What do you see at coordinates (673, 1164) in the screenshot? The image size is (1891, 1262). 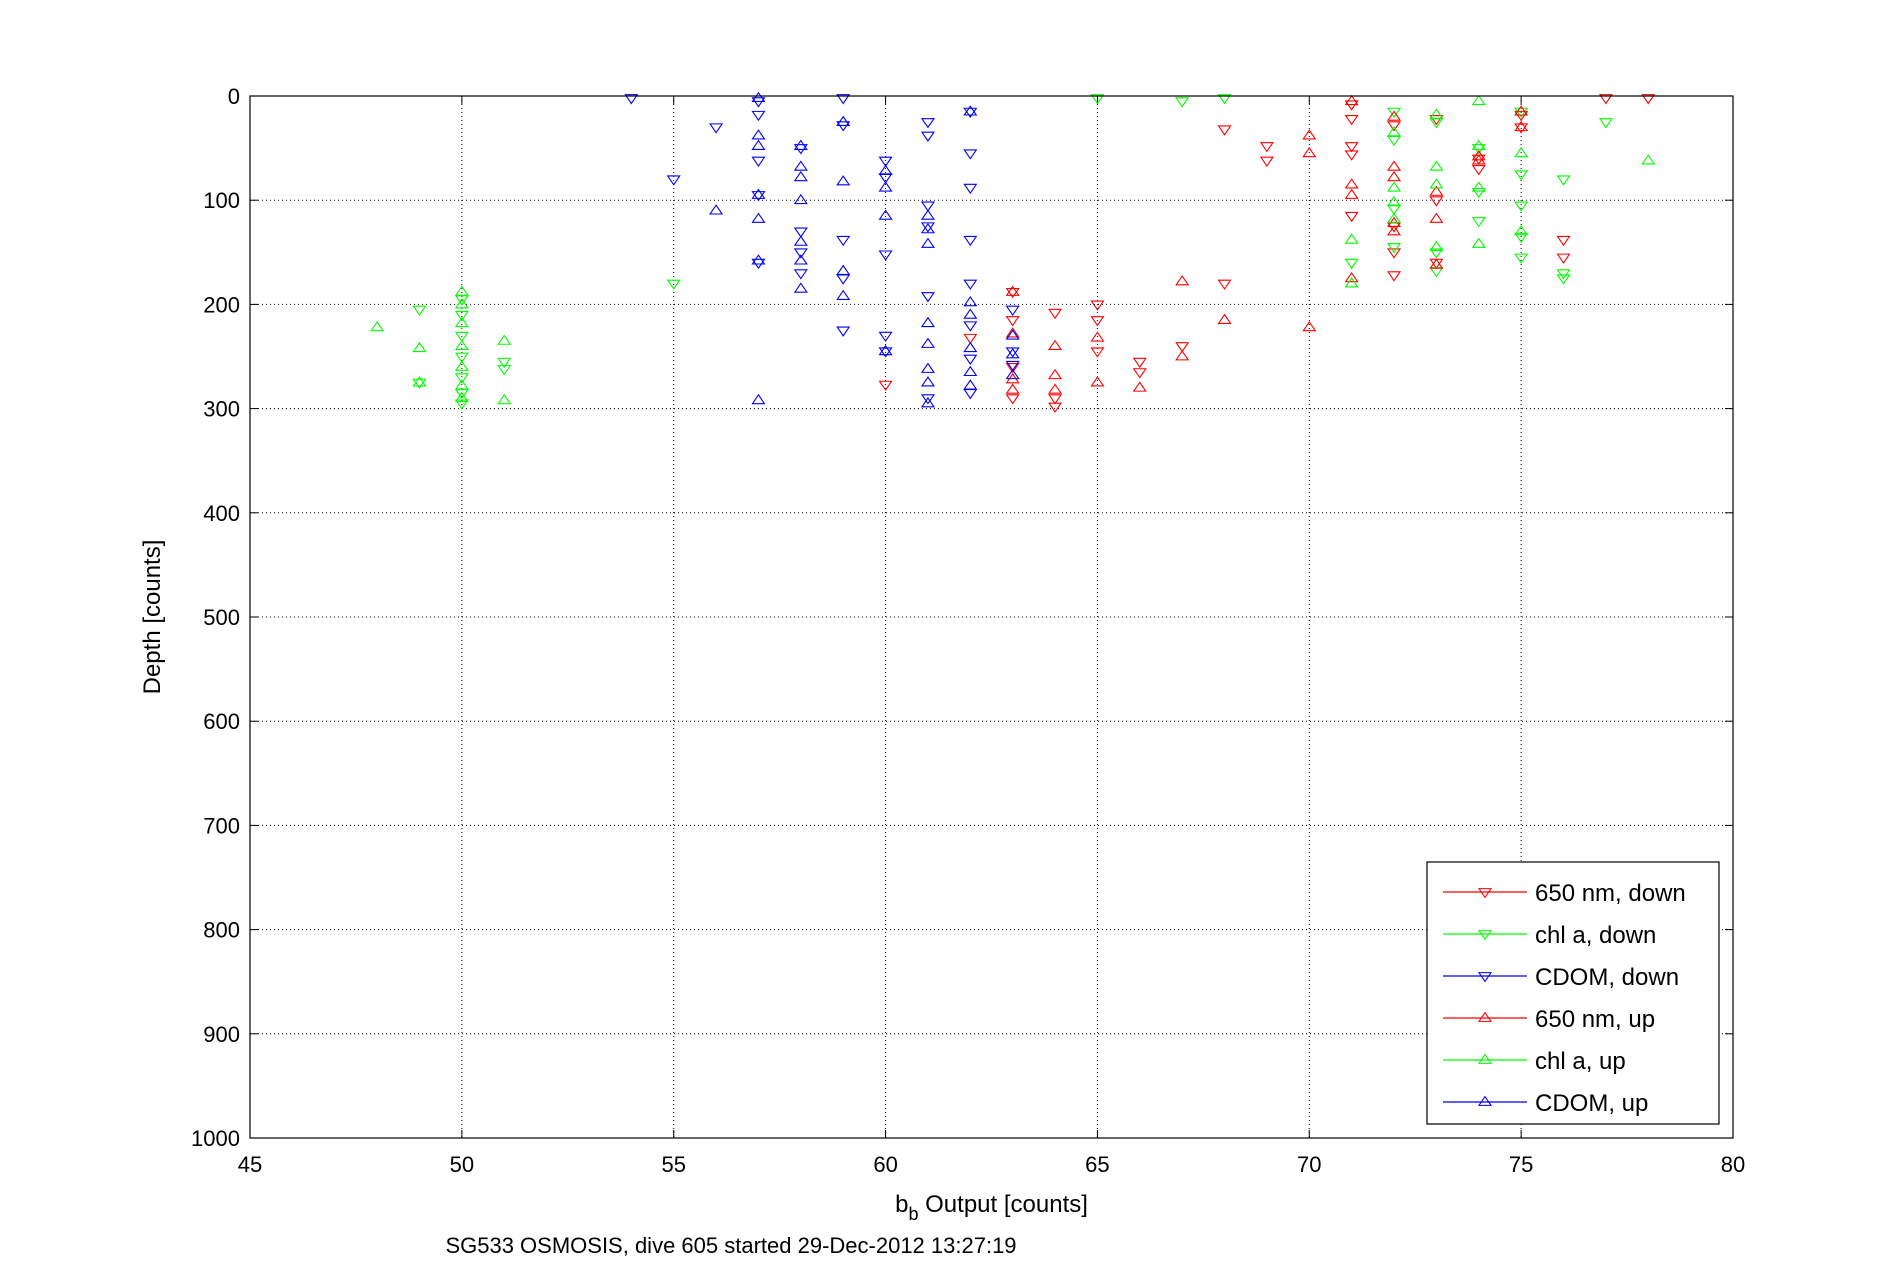 I see `x-tick-label: 55` at bounding box center [673, 1164].